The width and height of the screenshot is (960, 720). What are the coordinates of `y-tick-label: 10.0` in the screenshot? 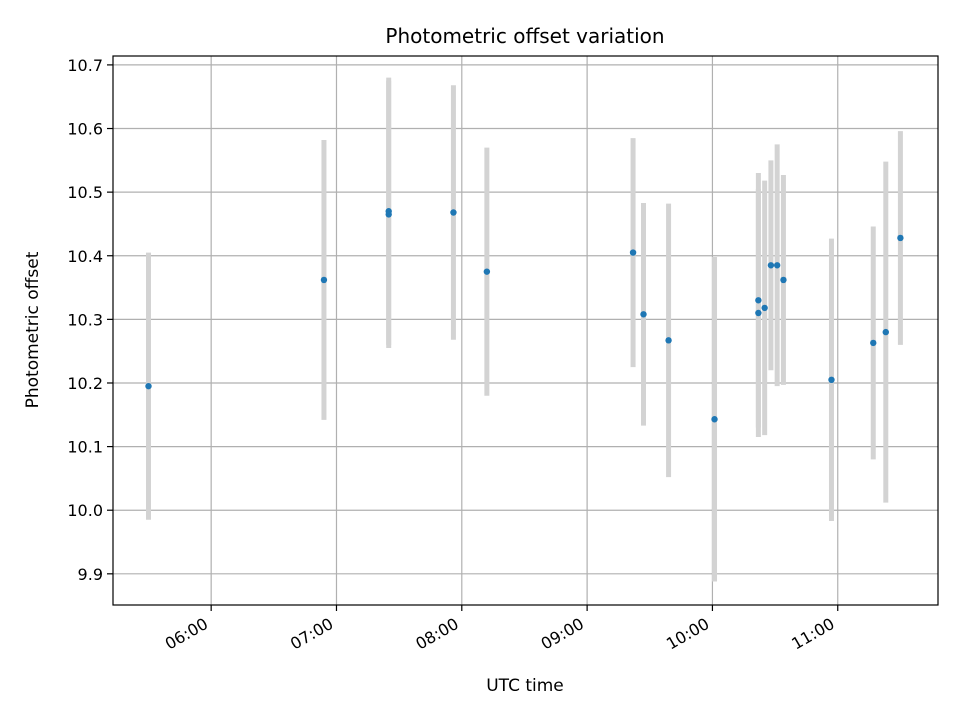 It's located at (85, 510).